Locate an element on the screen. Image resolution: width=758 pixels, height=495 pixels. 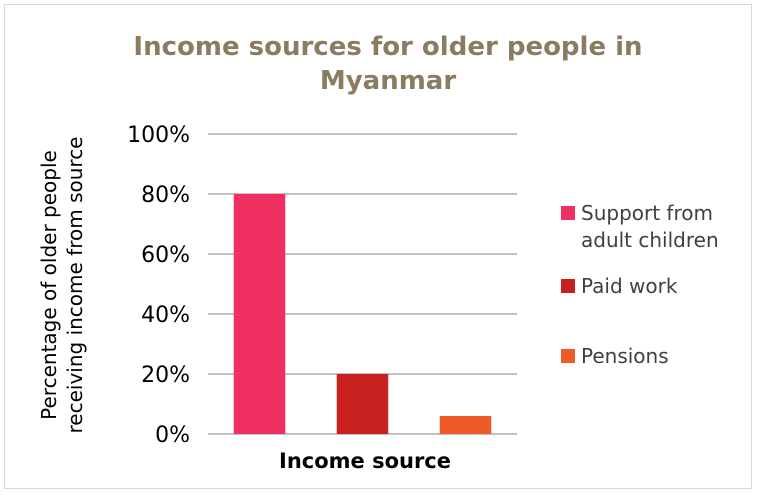
legend-item: Support from adult children is located at coordinates (640, 227).